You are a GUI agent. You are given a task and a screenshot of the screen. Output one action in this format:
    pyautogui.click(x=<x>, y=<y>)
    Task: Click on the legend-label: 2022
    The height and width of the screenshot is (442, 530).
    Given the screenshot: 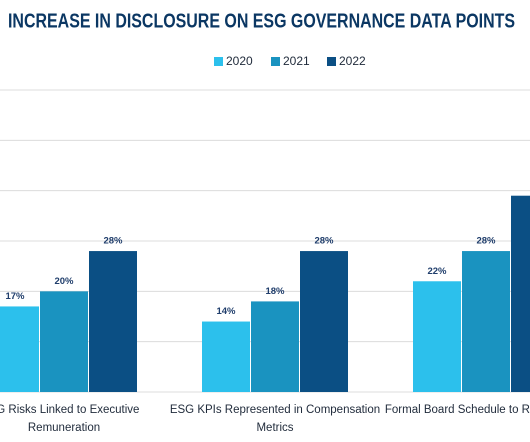 What is the action you would take?
    pyautogui.click(x=352, y=61)
    